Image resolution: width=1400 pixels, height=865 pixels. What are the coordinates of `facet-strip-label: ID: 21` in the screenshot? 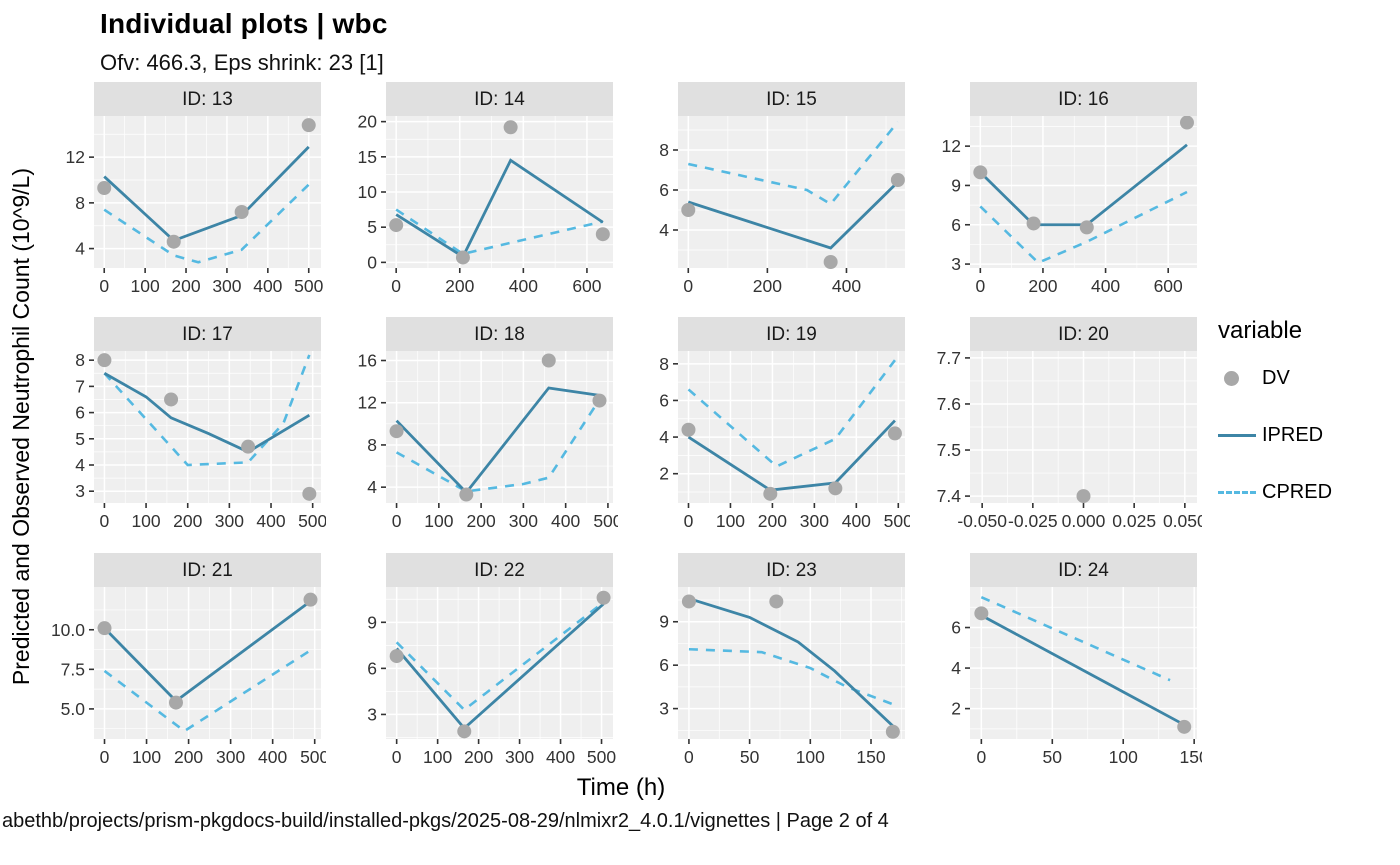 It's located at (207, 570).